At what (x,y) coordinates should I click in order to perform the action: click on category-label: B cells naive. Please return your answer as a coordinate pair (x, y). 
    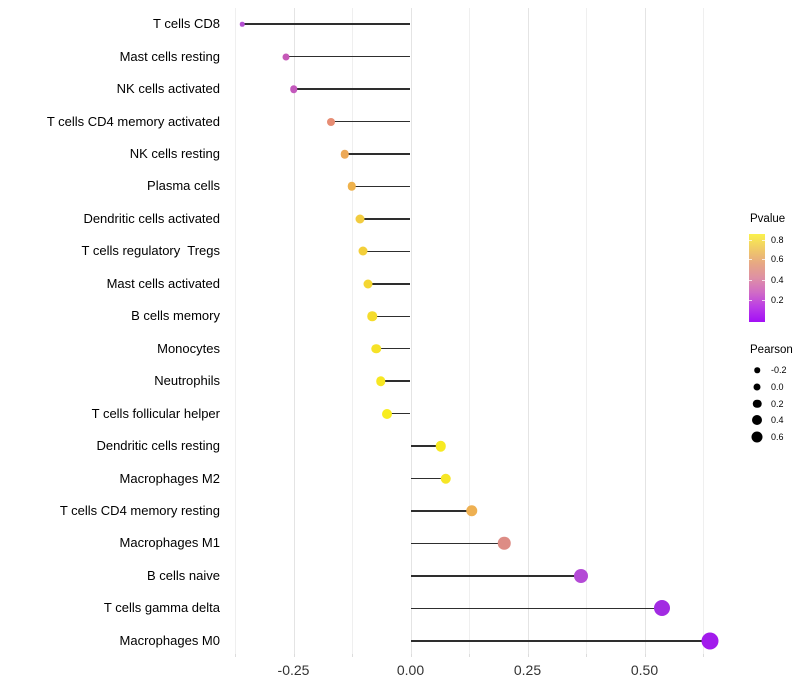
    Looking at the image, I should click on (183, 575).